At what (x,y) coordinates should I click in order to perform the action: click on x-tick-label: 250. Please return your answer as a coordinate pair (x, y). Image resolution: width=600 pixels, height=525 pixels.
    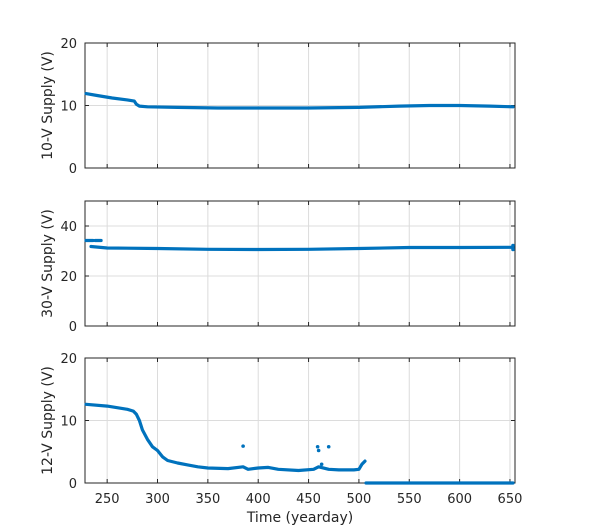
    Looking at the image, I should click on (107, 499).